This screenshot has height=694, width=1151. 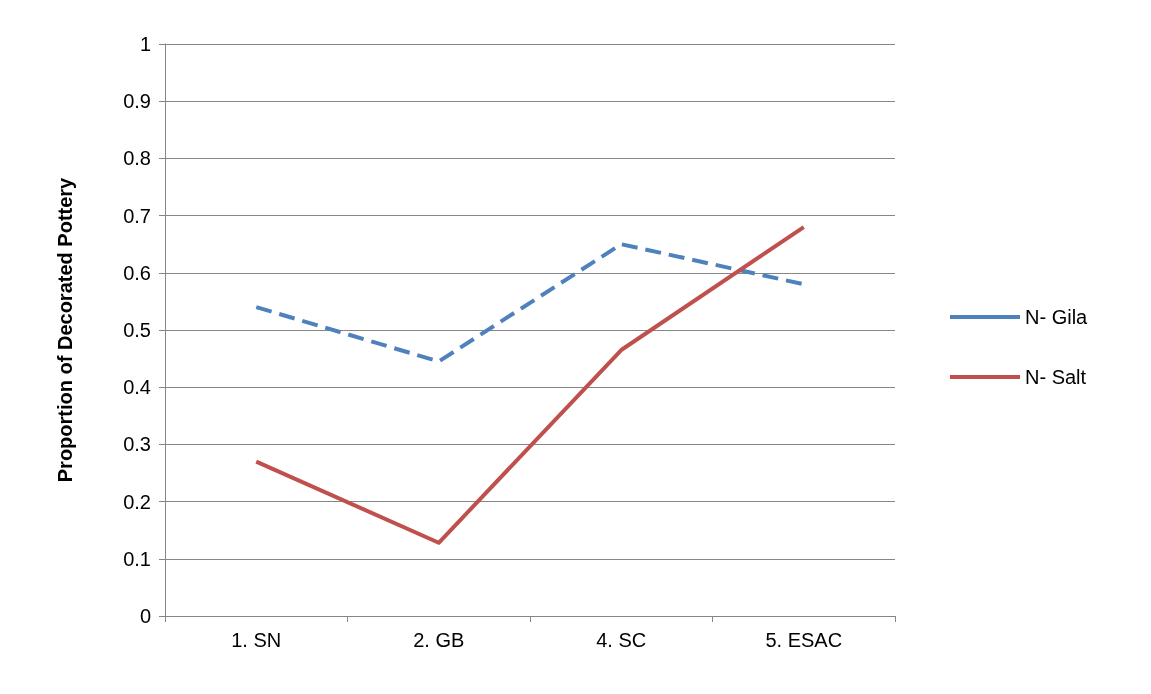 I want to click on y-tick-label: 1, so click(x=145, y=44).